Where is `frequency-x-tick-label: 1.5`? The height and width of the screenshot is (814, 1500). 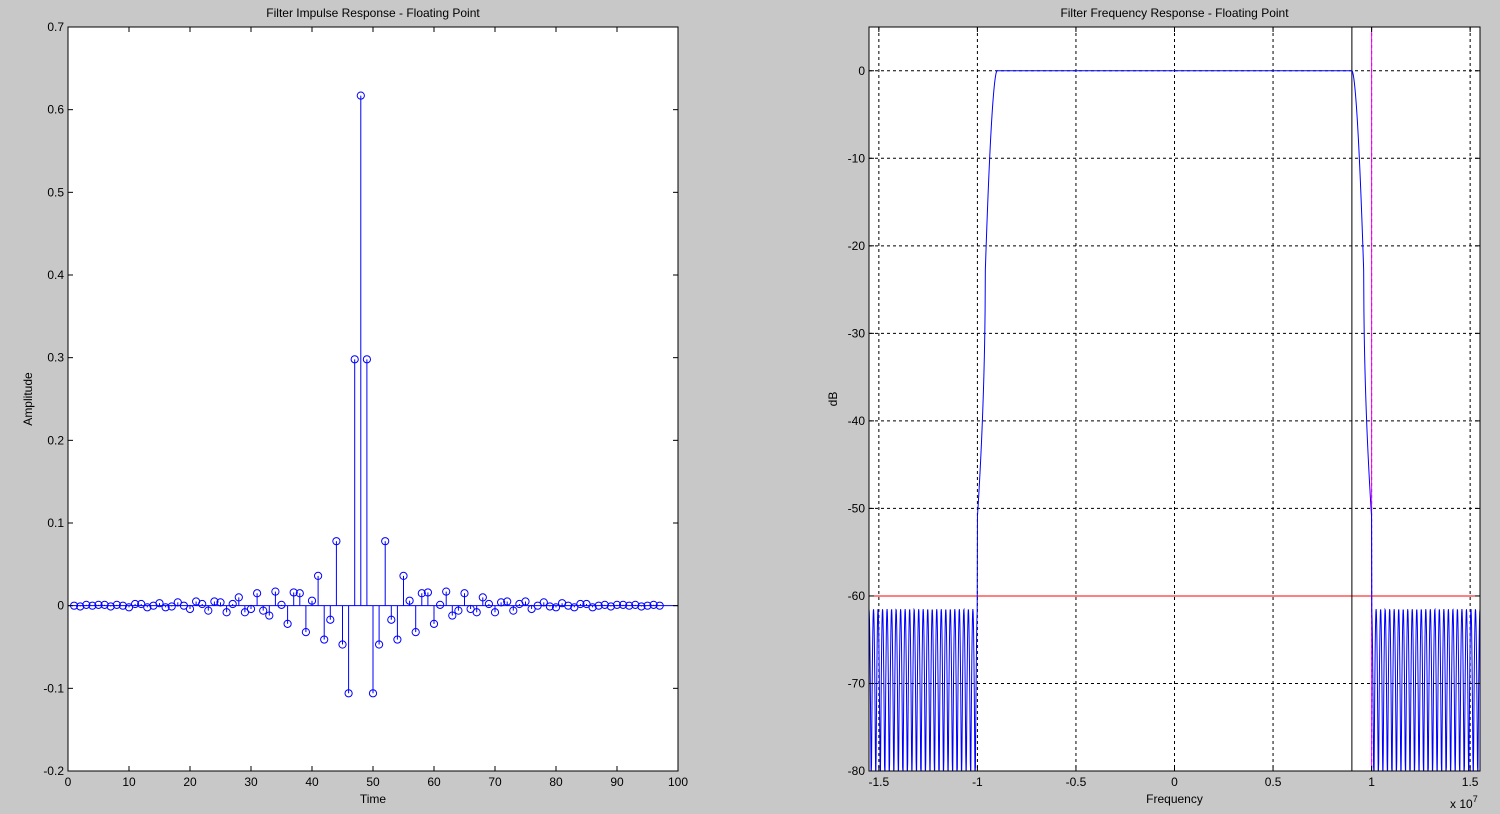
frequency-x-tick-label: 1.5 is located at coordinates (1470, 782).